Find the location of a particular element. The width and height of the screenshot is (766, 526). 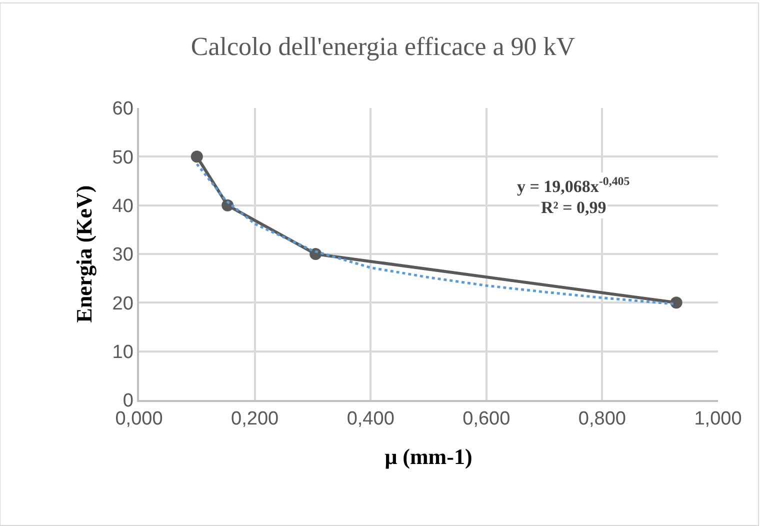

x-tick-label: 0,800 is located at coordinates (602, 419).